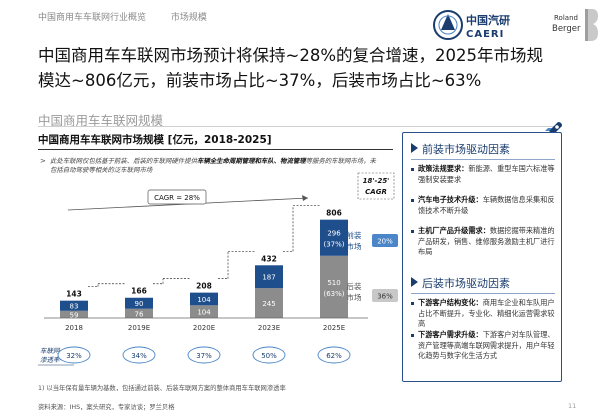 The image size is (600, 415). What do you see at coordinates (485, 34) in the screenshot?
I see `caeri-en-text: CAERI` at bounding box center [485, 34].